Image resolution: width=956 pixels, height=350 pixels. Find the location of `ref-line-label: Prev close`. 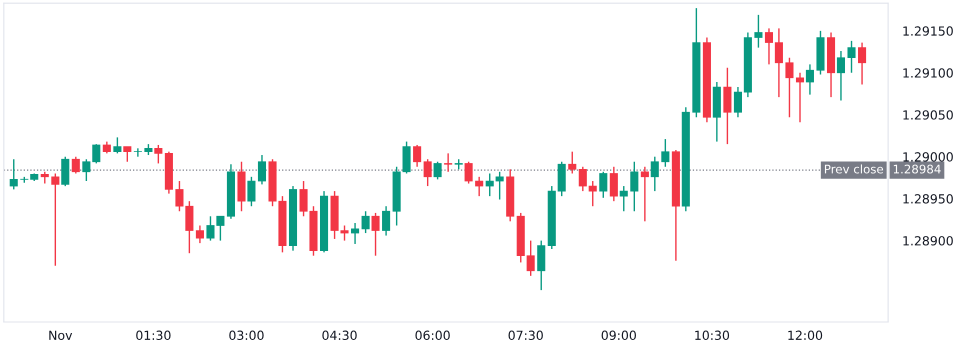

ref-line-label: Prev close is located at coordinates (854, 169).